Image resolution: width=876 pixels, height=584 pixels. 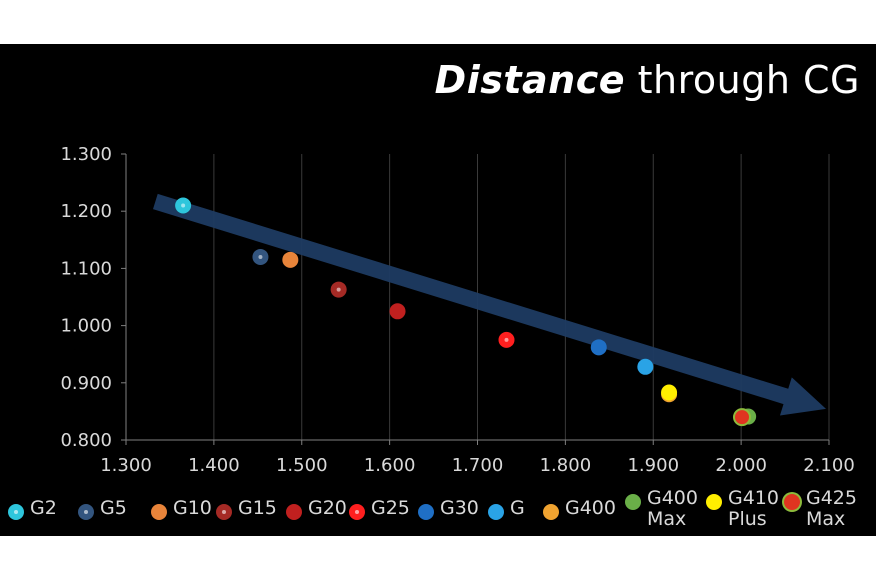 What do you see at coordinates (741, 465) in the screenshot?
I see `x-tick-label: 2.000` at bounding box center [741, 465].